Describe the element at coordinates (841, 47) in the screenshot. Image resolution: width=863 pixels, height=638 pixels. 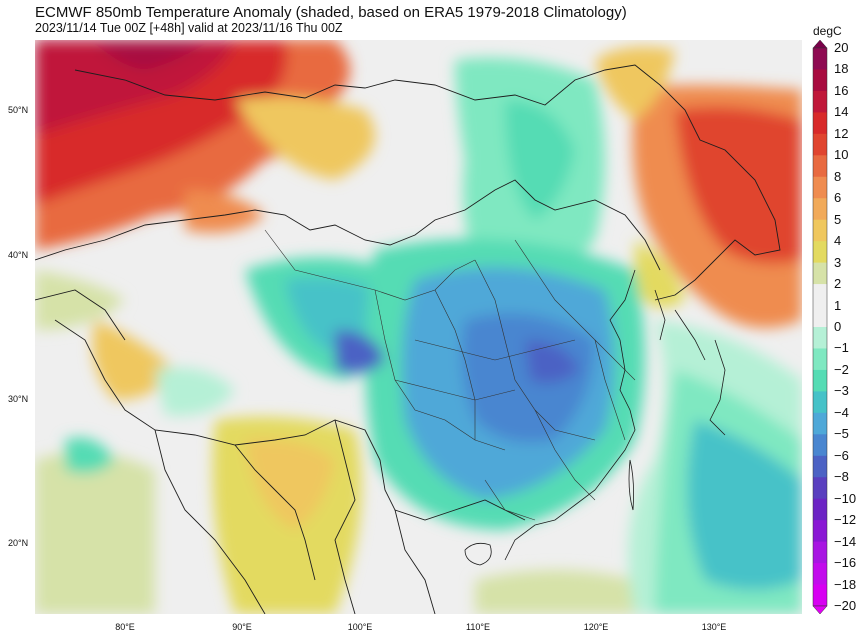
I see `colorbar-tick-label: 20` at that location.